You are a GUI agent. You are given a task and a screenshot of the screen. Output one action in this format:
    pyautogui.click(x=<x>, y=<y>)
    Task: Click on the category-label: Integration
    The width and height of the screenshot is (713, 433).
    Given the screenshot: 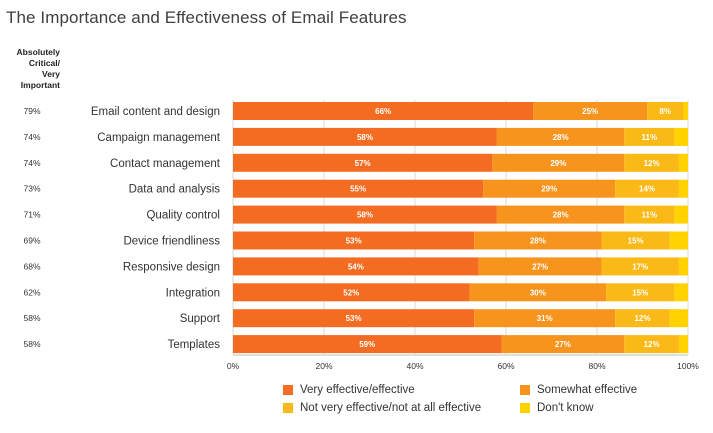 What is the action you would take?
    pyautogui.click(x=193, y=293)
    